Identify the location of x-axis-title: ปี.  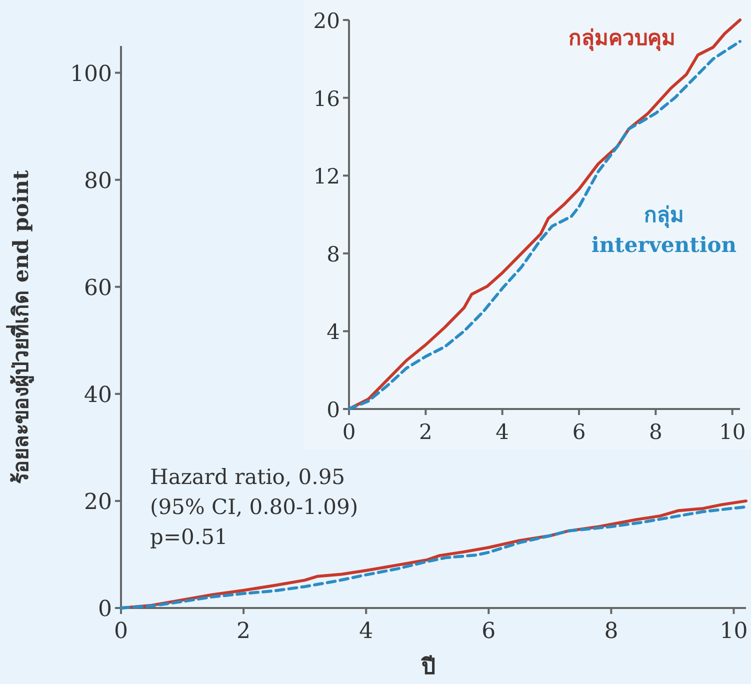
(428, 667).